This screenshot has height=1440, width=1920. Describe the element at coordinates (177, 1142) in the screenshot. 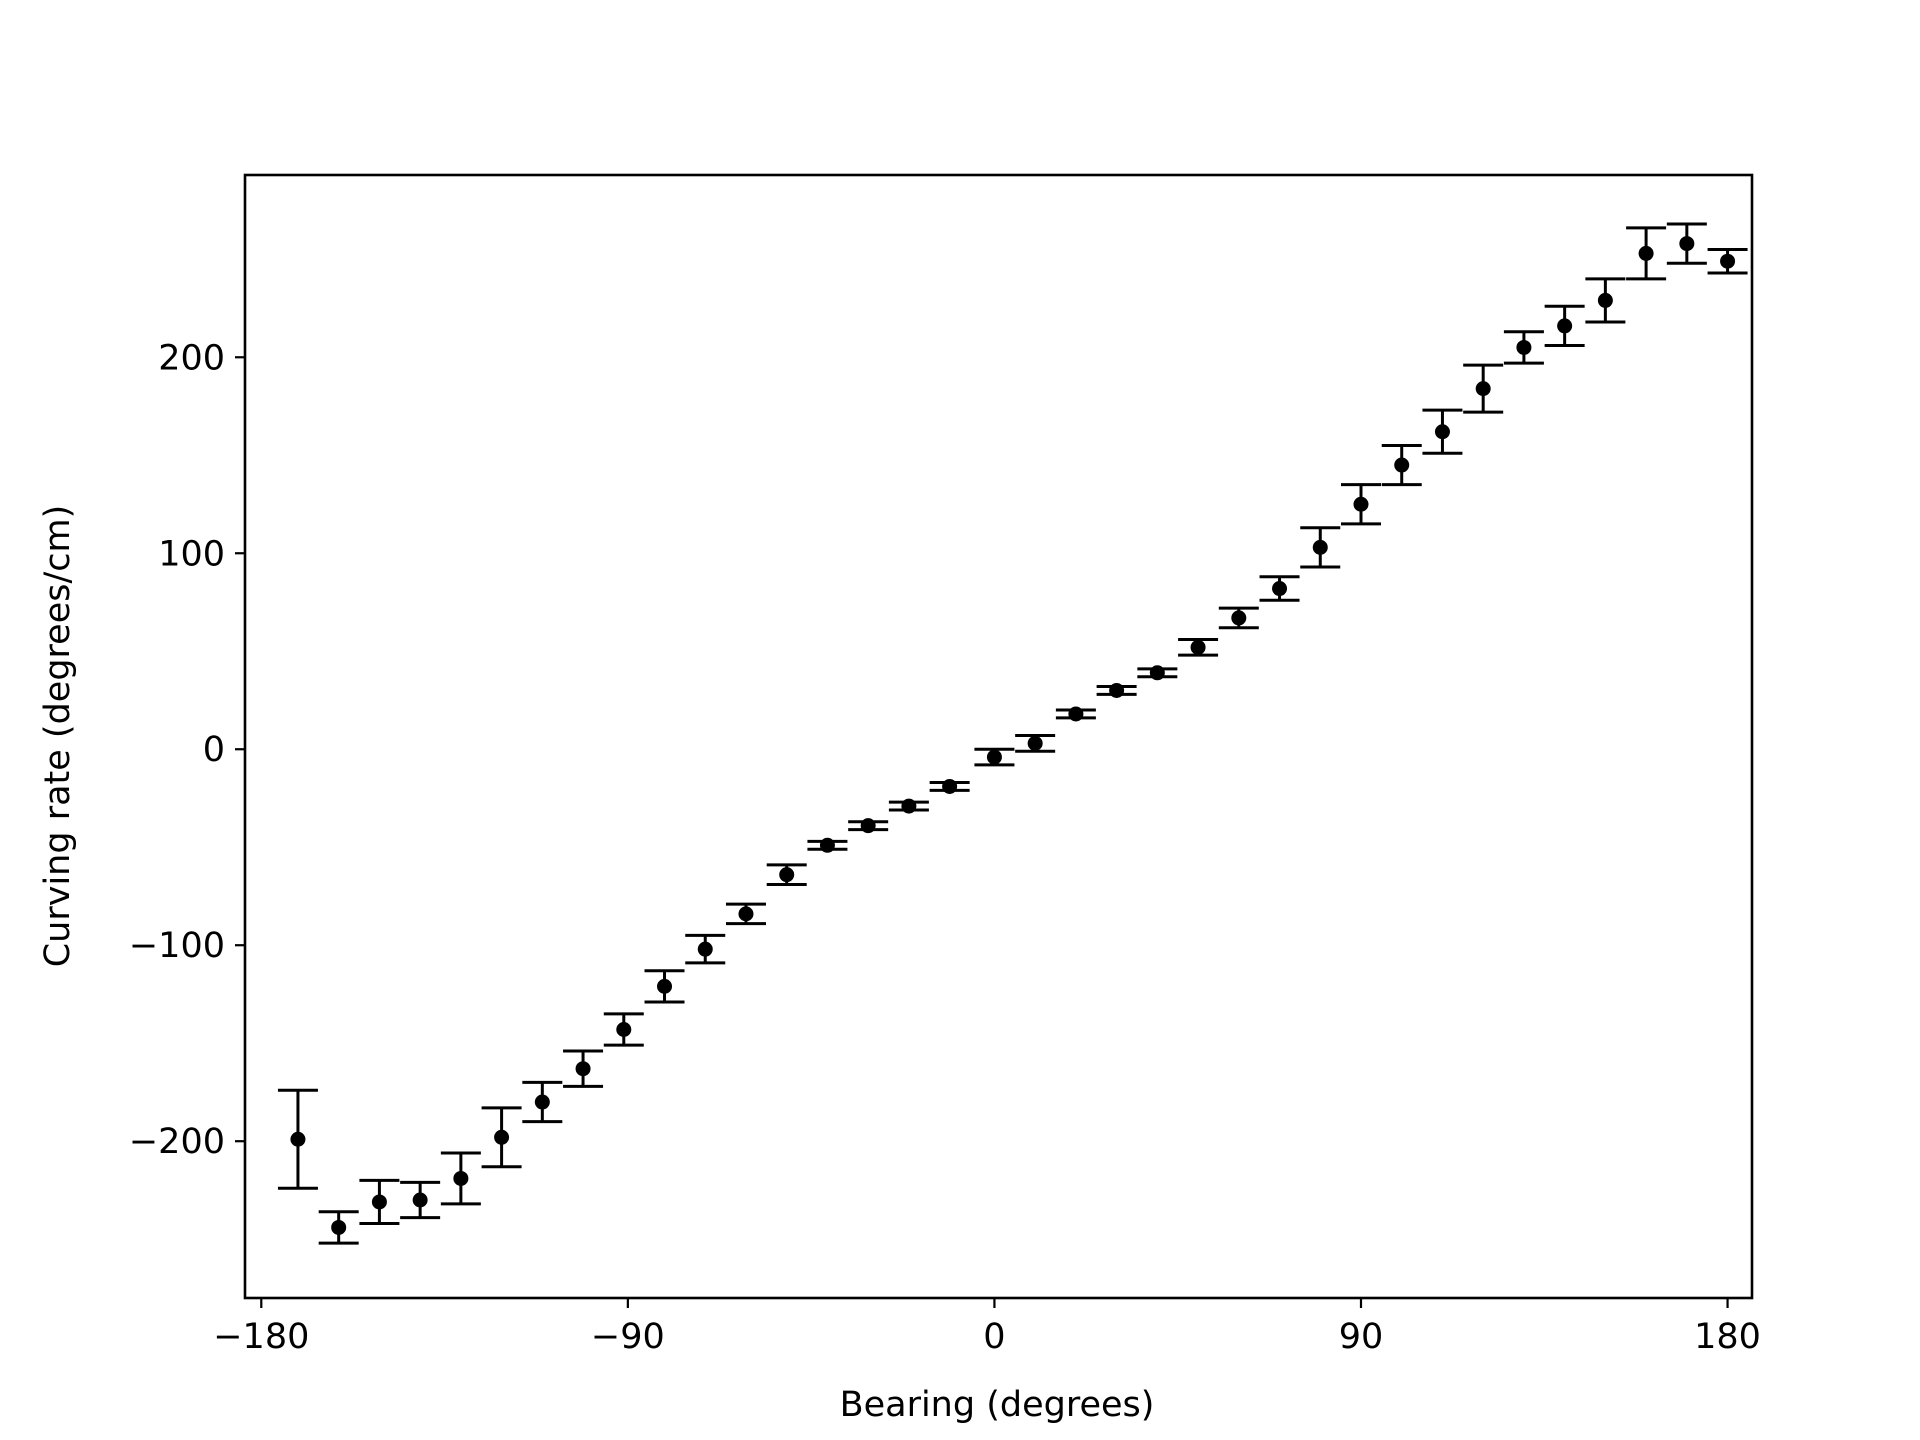

I see `y-tick-label: −200` at that location.